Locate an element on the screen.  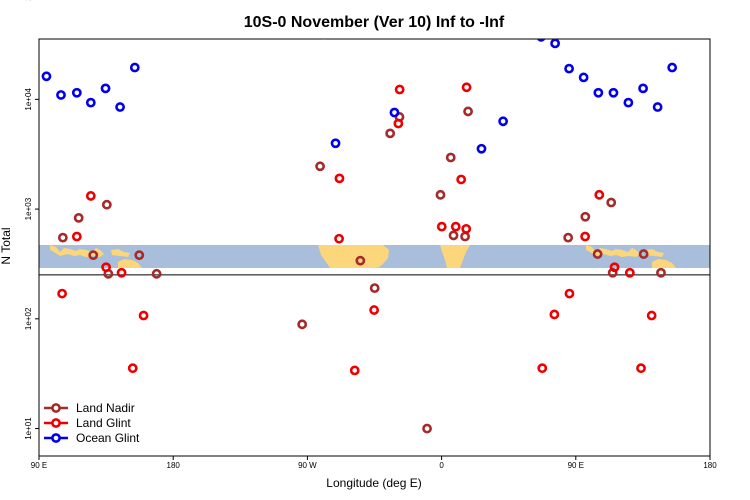
land-shapes is located at coordinates (363, 256).